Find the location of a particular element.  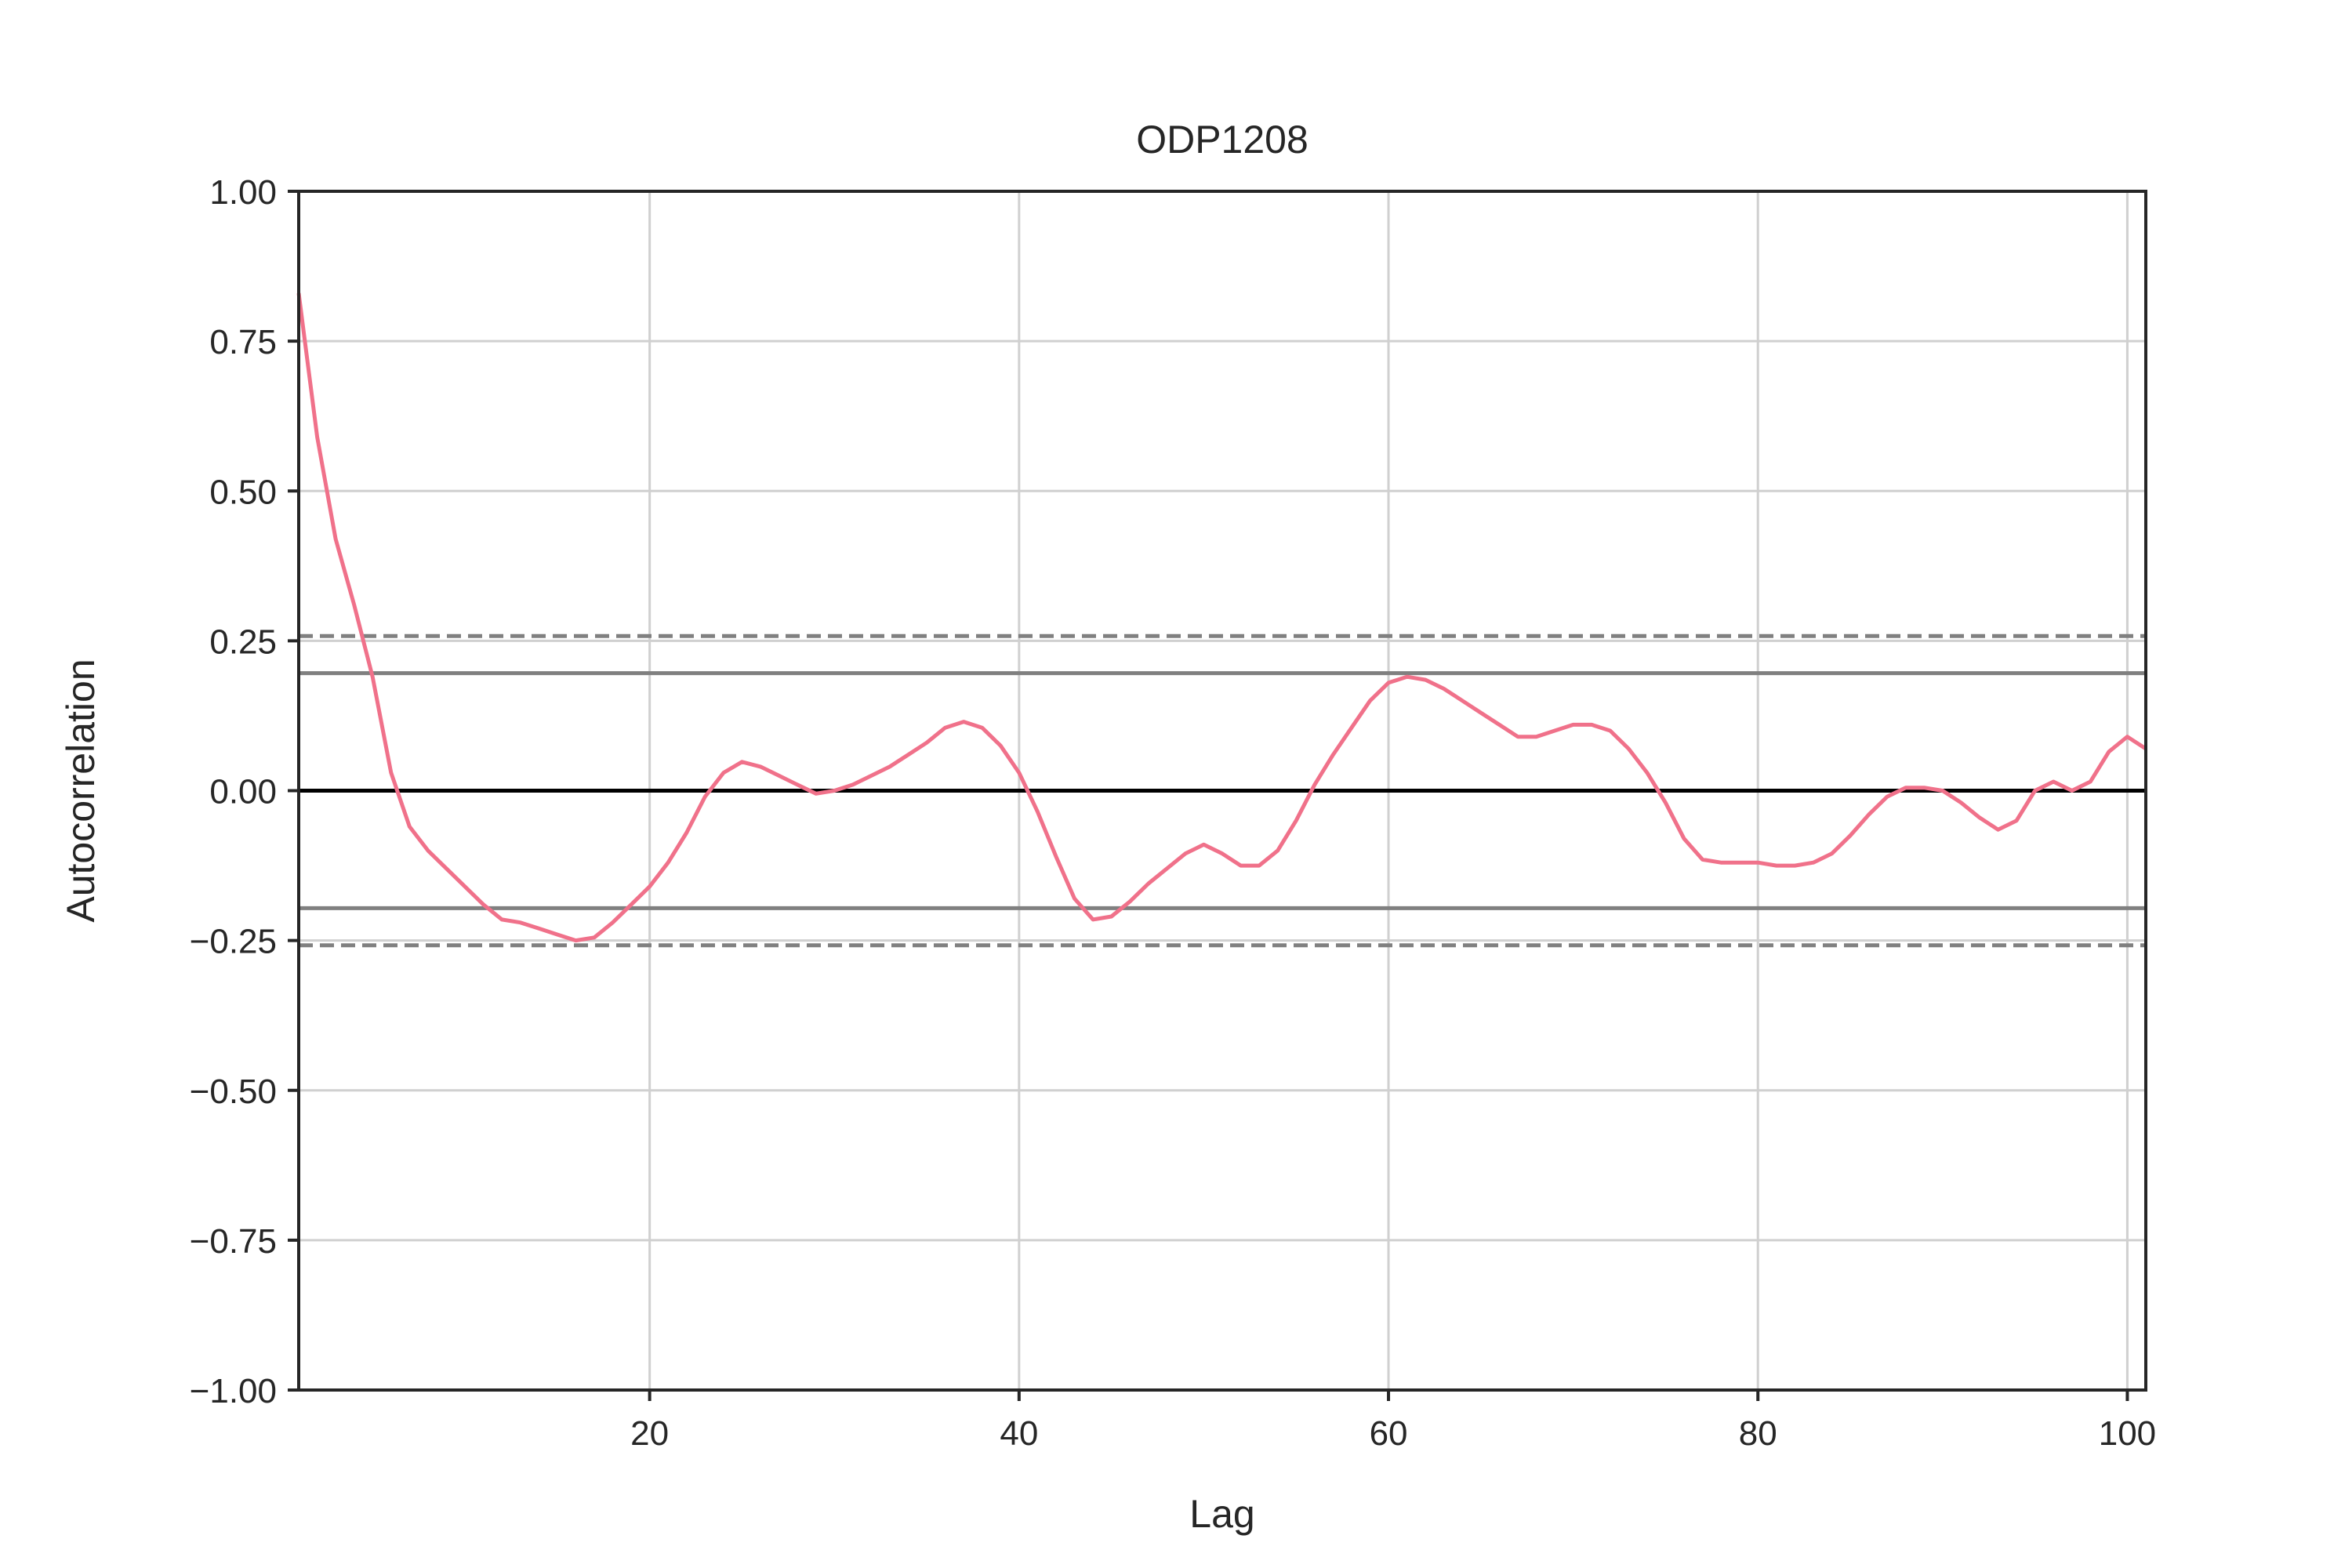

y-axis-label: Autocorrelation is located at coordinates (81, 790).